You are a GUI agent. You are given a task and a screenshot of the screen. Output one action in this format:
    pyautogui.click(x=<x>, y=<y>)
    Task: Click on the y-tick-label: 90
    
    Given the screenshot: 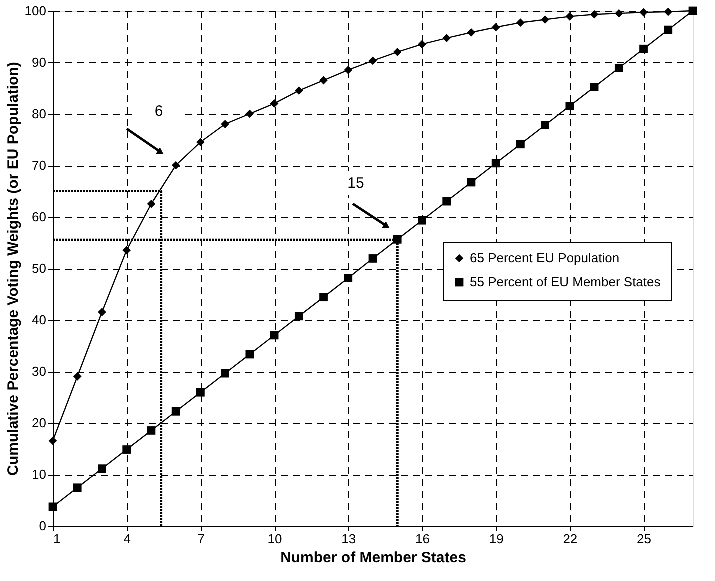 What is the action you would take?
    pyautogui.click(x=39, y=62)
    